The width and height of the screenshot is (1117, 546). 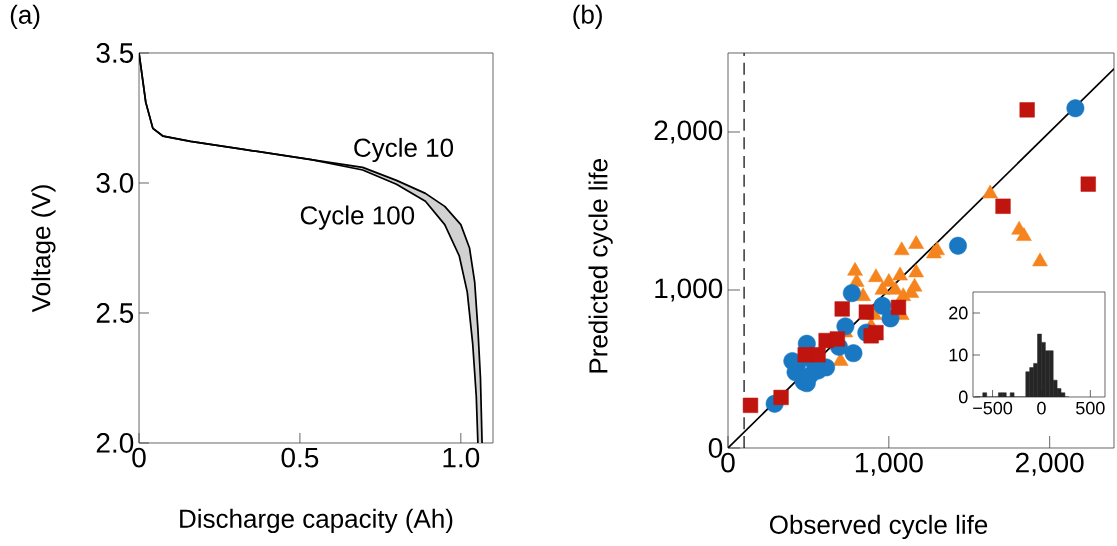 I want to click on y-tick-label: 1,000, so click(x=689, y=290).